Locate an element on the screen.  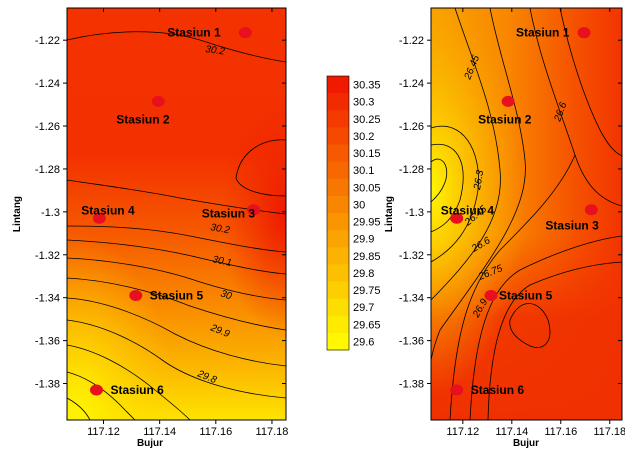
colorbar-label: 30.3 is located at coordinates (363, 103).